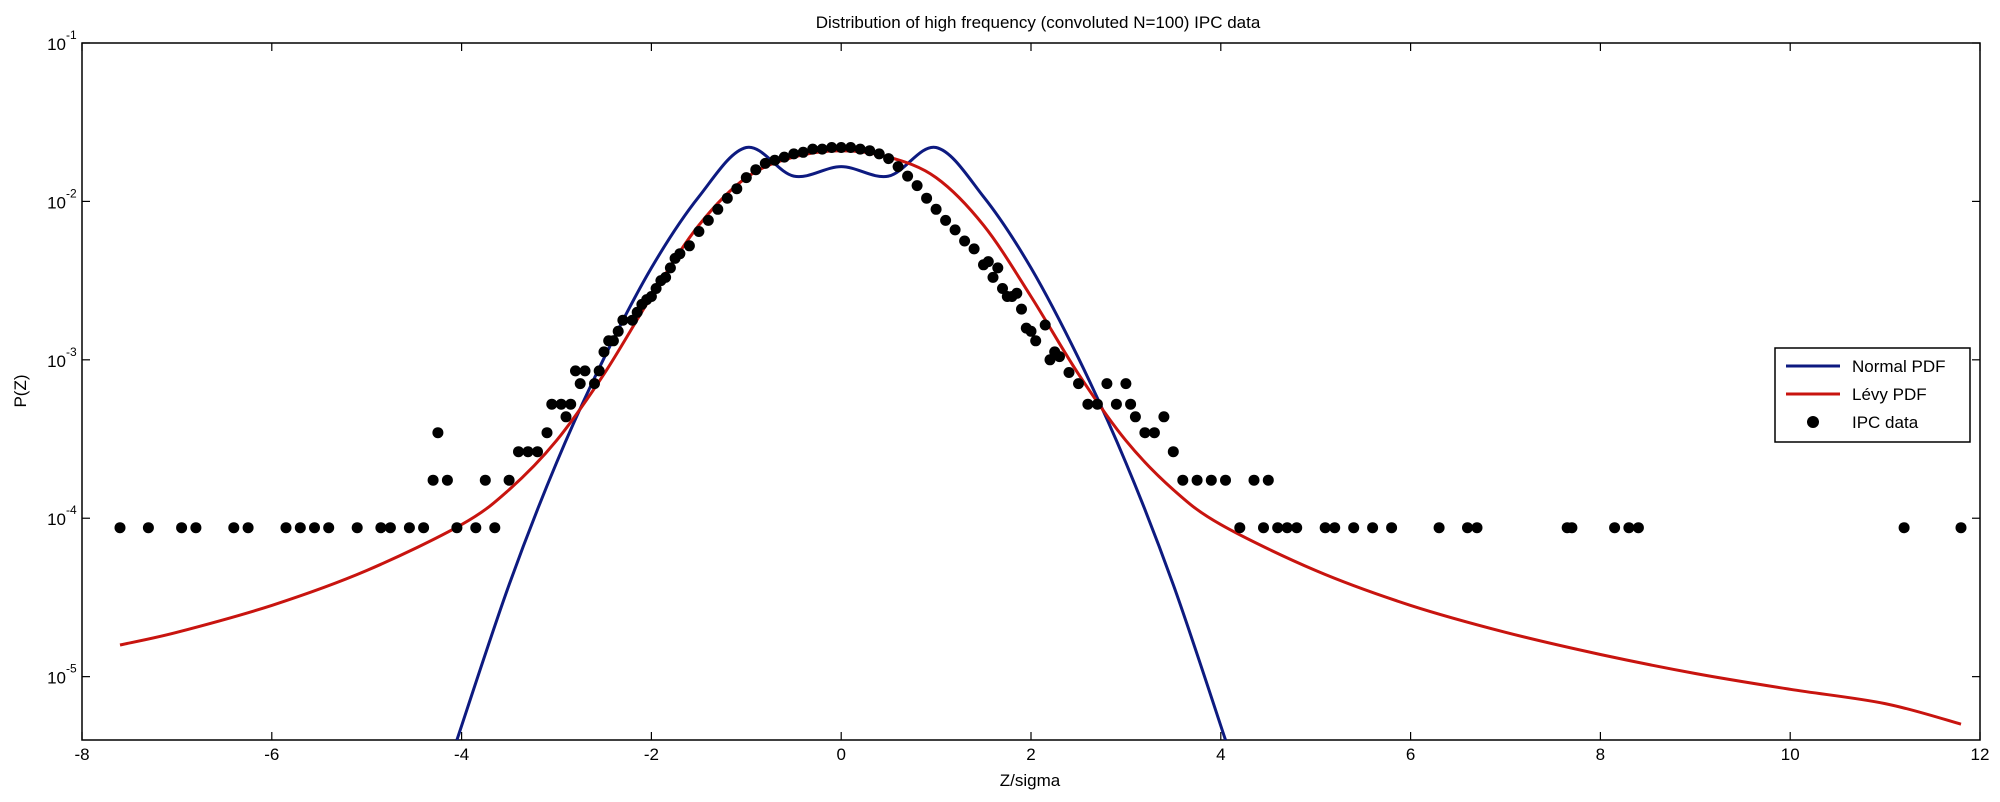 The image size is (2000, 802). Describe the element at coordinates (1980, 754) in the screenshot. I see `x-tick-label: 12` at that location.